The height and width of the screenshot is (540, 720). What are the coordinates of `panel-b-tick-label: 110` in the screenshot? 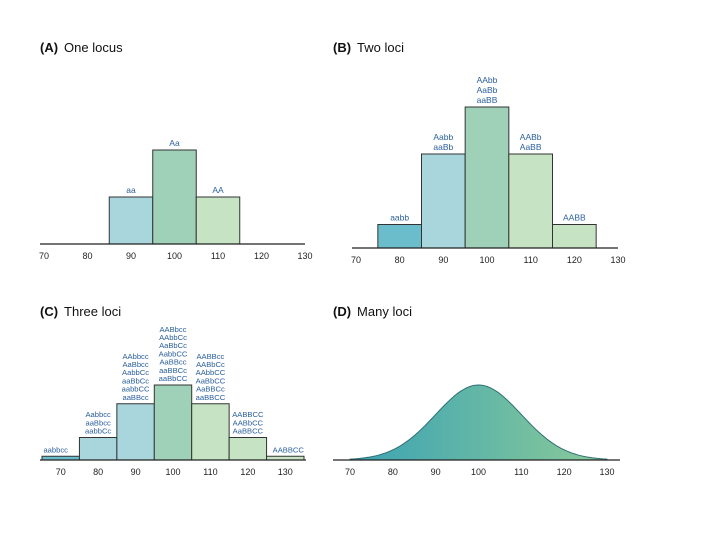 It's located at (530, 260).